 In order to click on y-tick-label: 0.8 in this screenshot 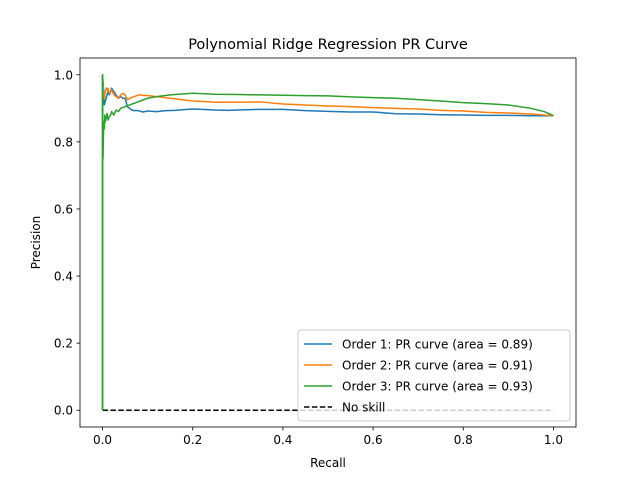, I will do `click(63, 142)`.